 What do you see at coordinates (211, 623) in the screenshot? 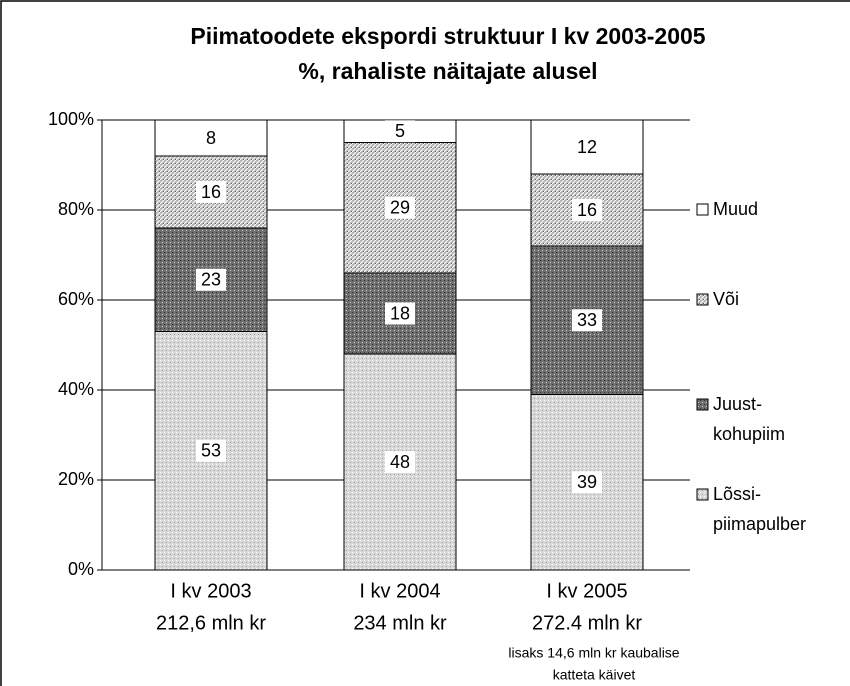
I see `x-tick-label: 212,6 mln kr` at bounding box center [211, 623].